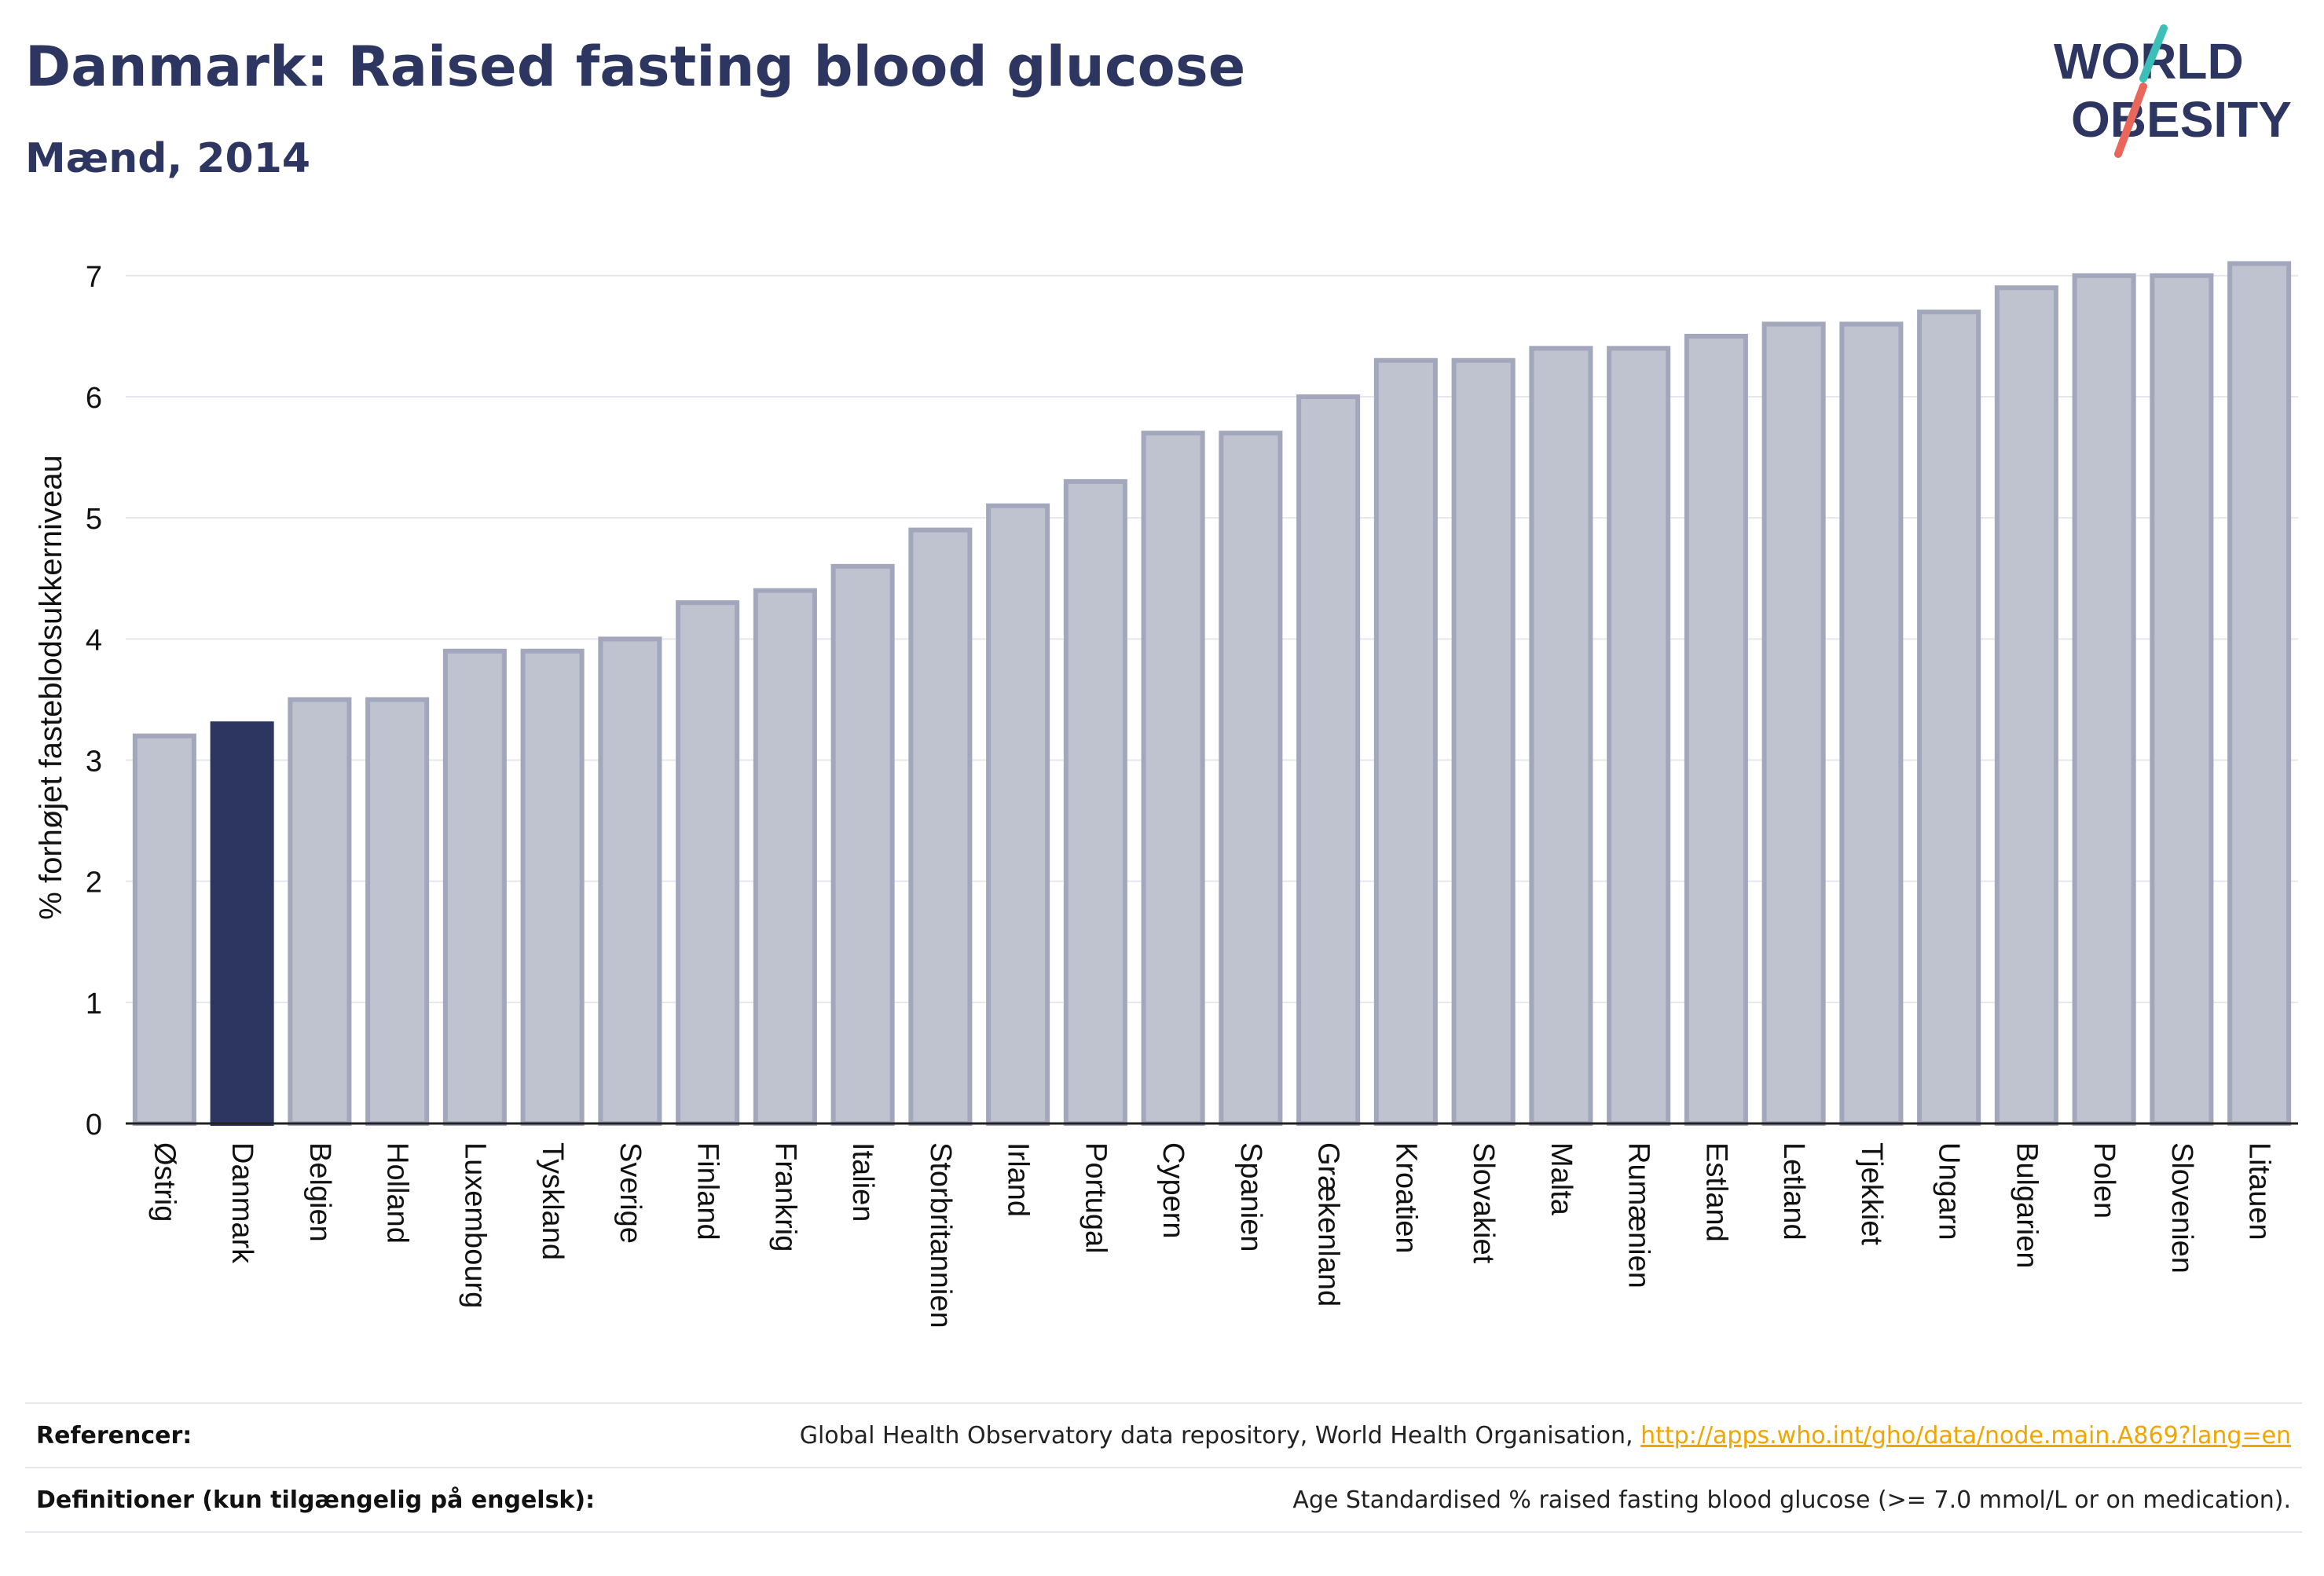 The image size is (2324, 1576). What do you see at coordinates (94, 519) in the screenshot?
I see `y-tick-label: 5` at bounding box center [94, 519].